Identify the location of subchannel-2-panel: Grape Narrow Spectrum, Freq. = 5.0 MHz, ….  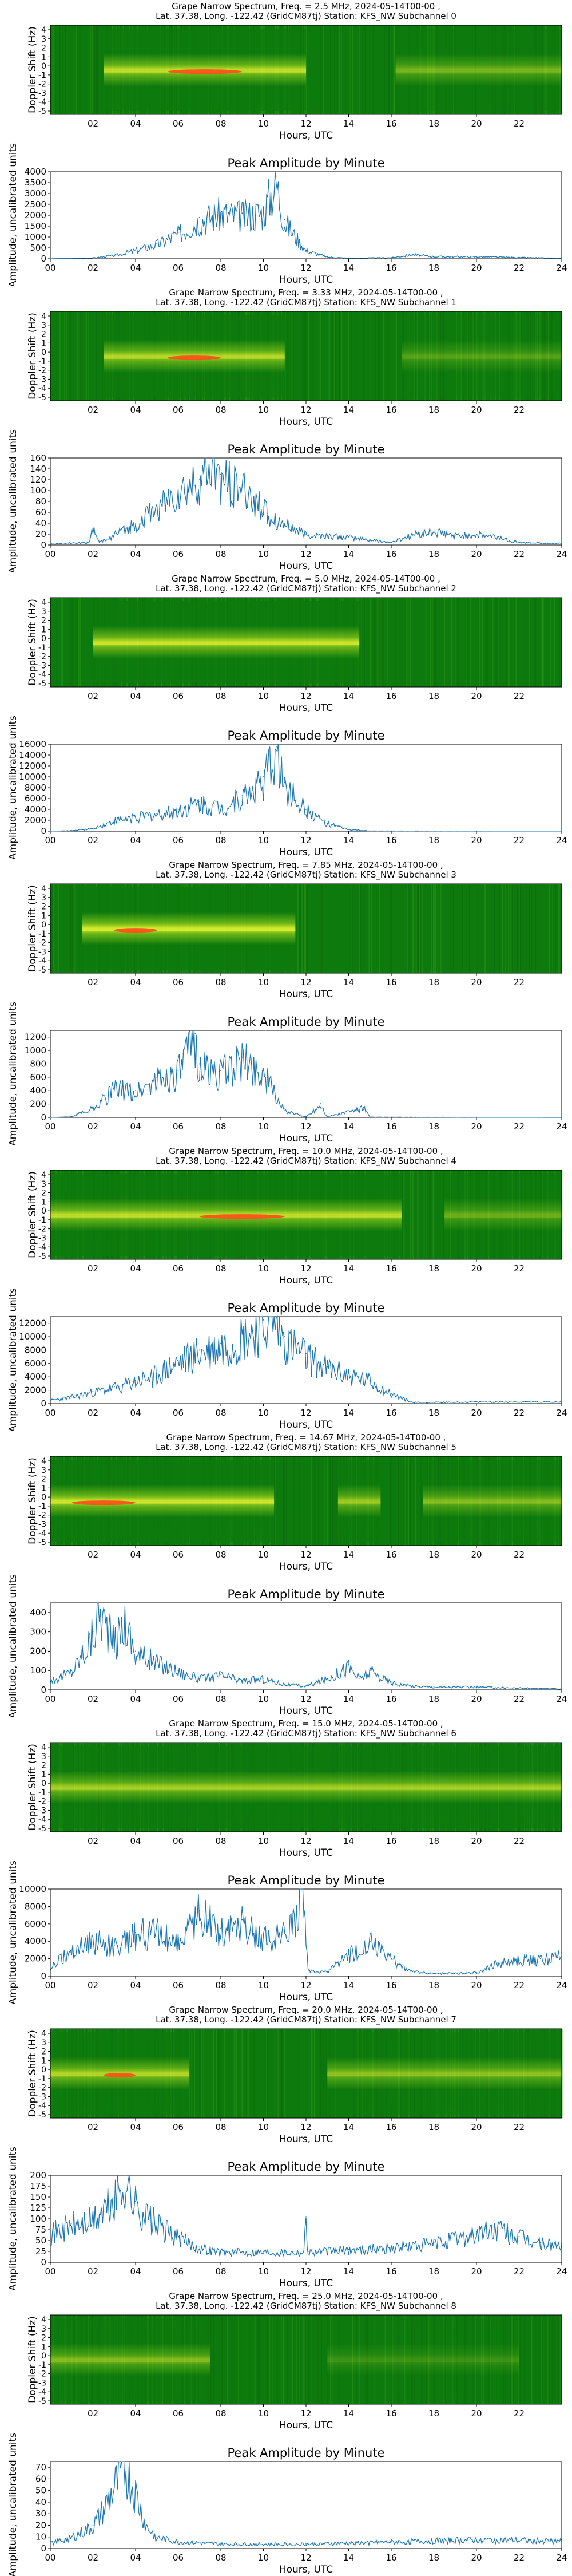
(287, 716).